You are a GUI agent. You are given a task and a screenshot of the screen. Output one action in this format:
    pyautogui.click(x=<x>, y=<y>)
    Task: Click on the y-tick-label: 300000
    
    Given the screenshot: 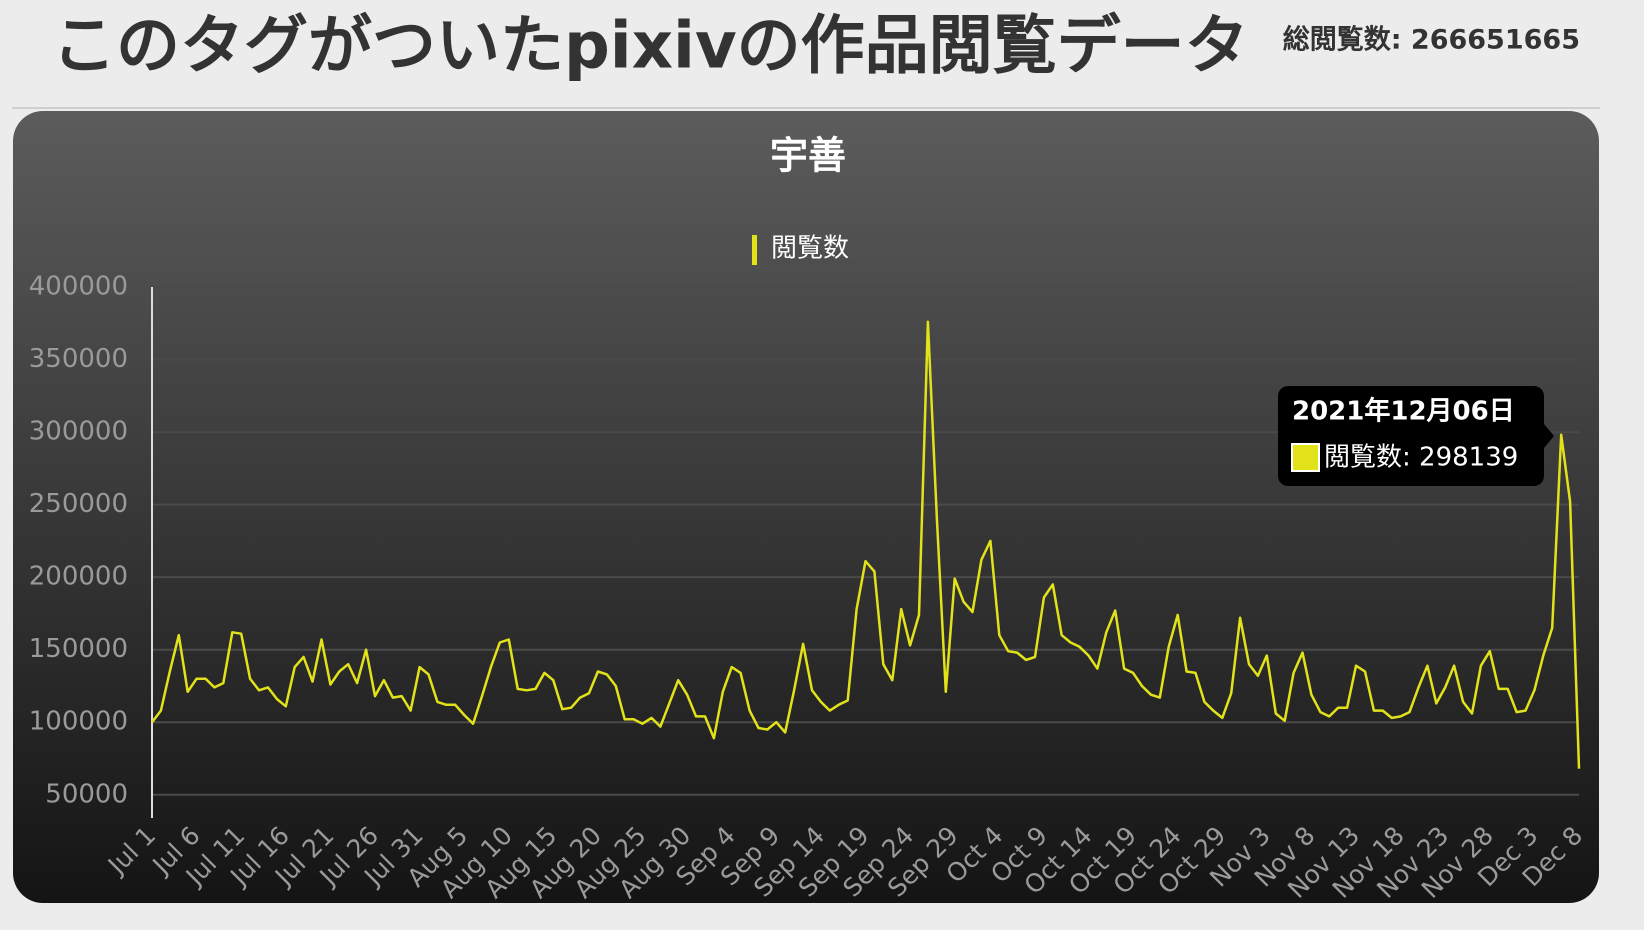 What is the action you would take?
    pyautogui.click(x=78, y=432)
    